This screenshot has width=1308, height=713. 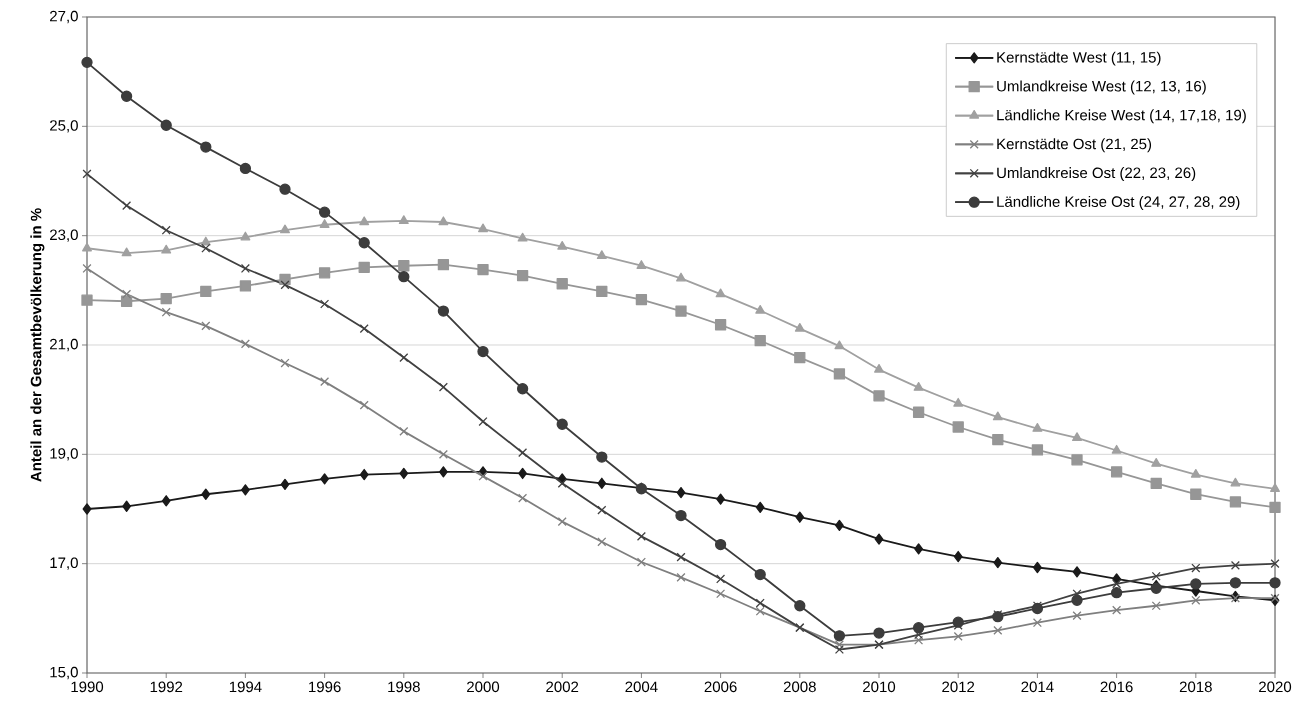 What do you see at coordinates (1101, 87) in the screenshot?
I see `legend-label: Umlandkreise West (12, 13, 16)` at bounding box center [1101, 87].